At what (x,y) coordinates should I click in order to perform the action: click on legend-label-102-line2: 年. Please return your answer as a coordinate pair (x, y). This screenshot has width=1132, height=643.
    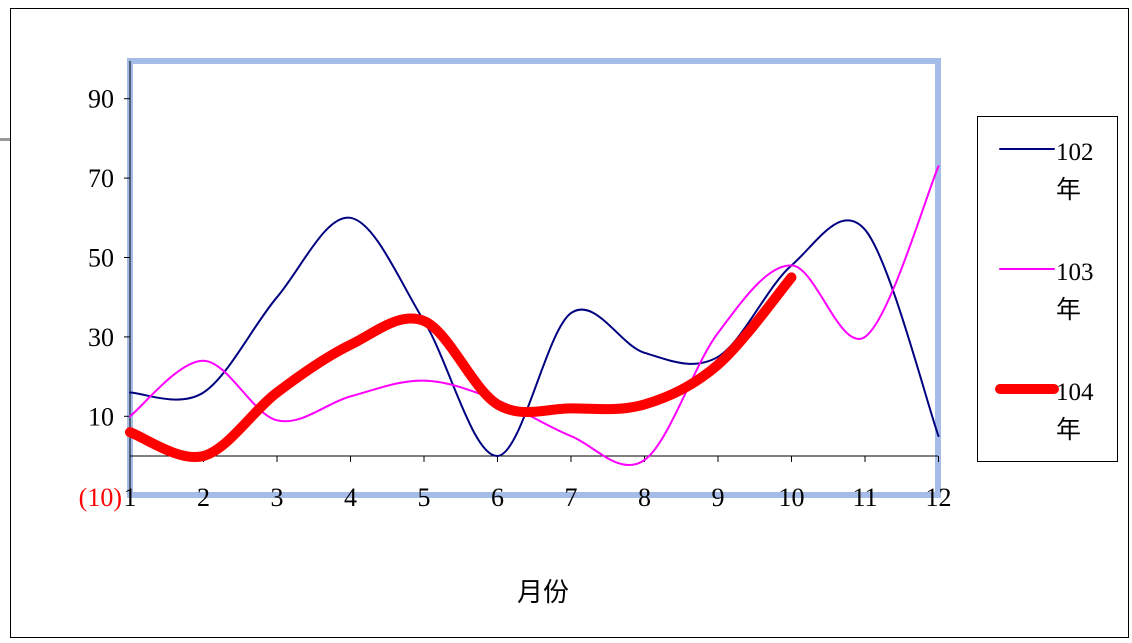
    Looking at the image, I should click on (1068, 190).